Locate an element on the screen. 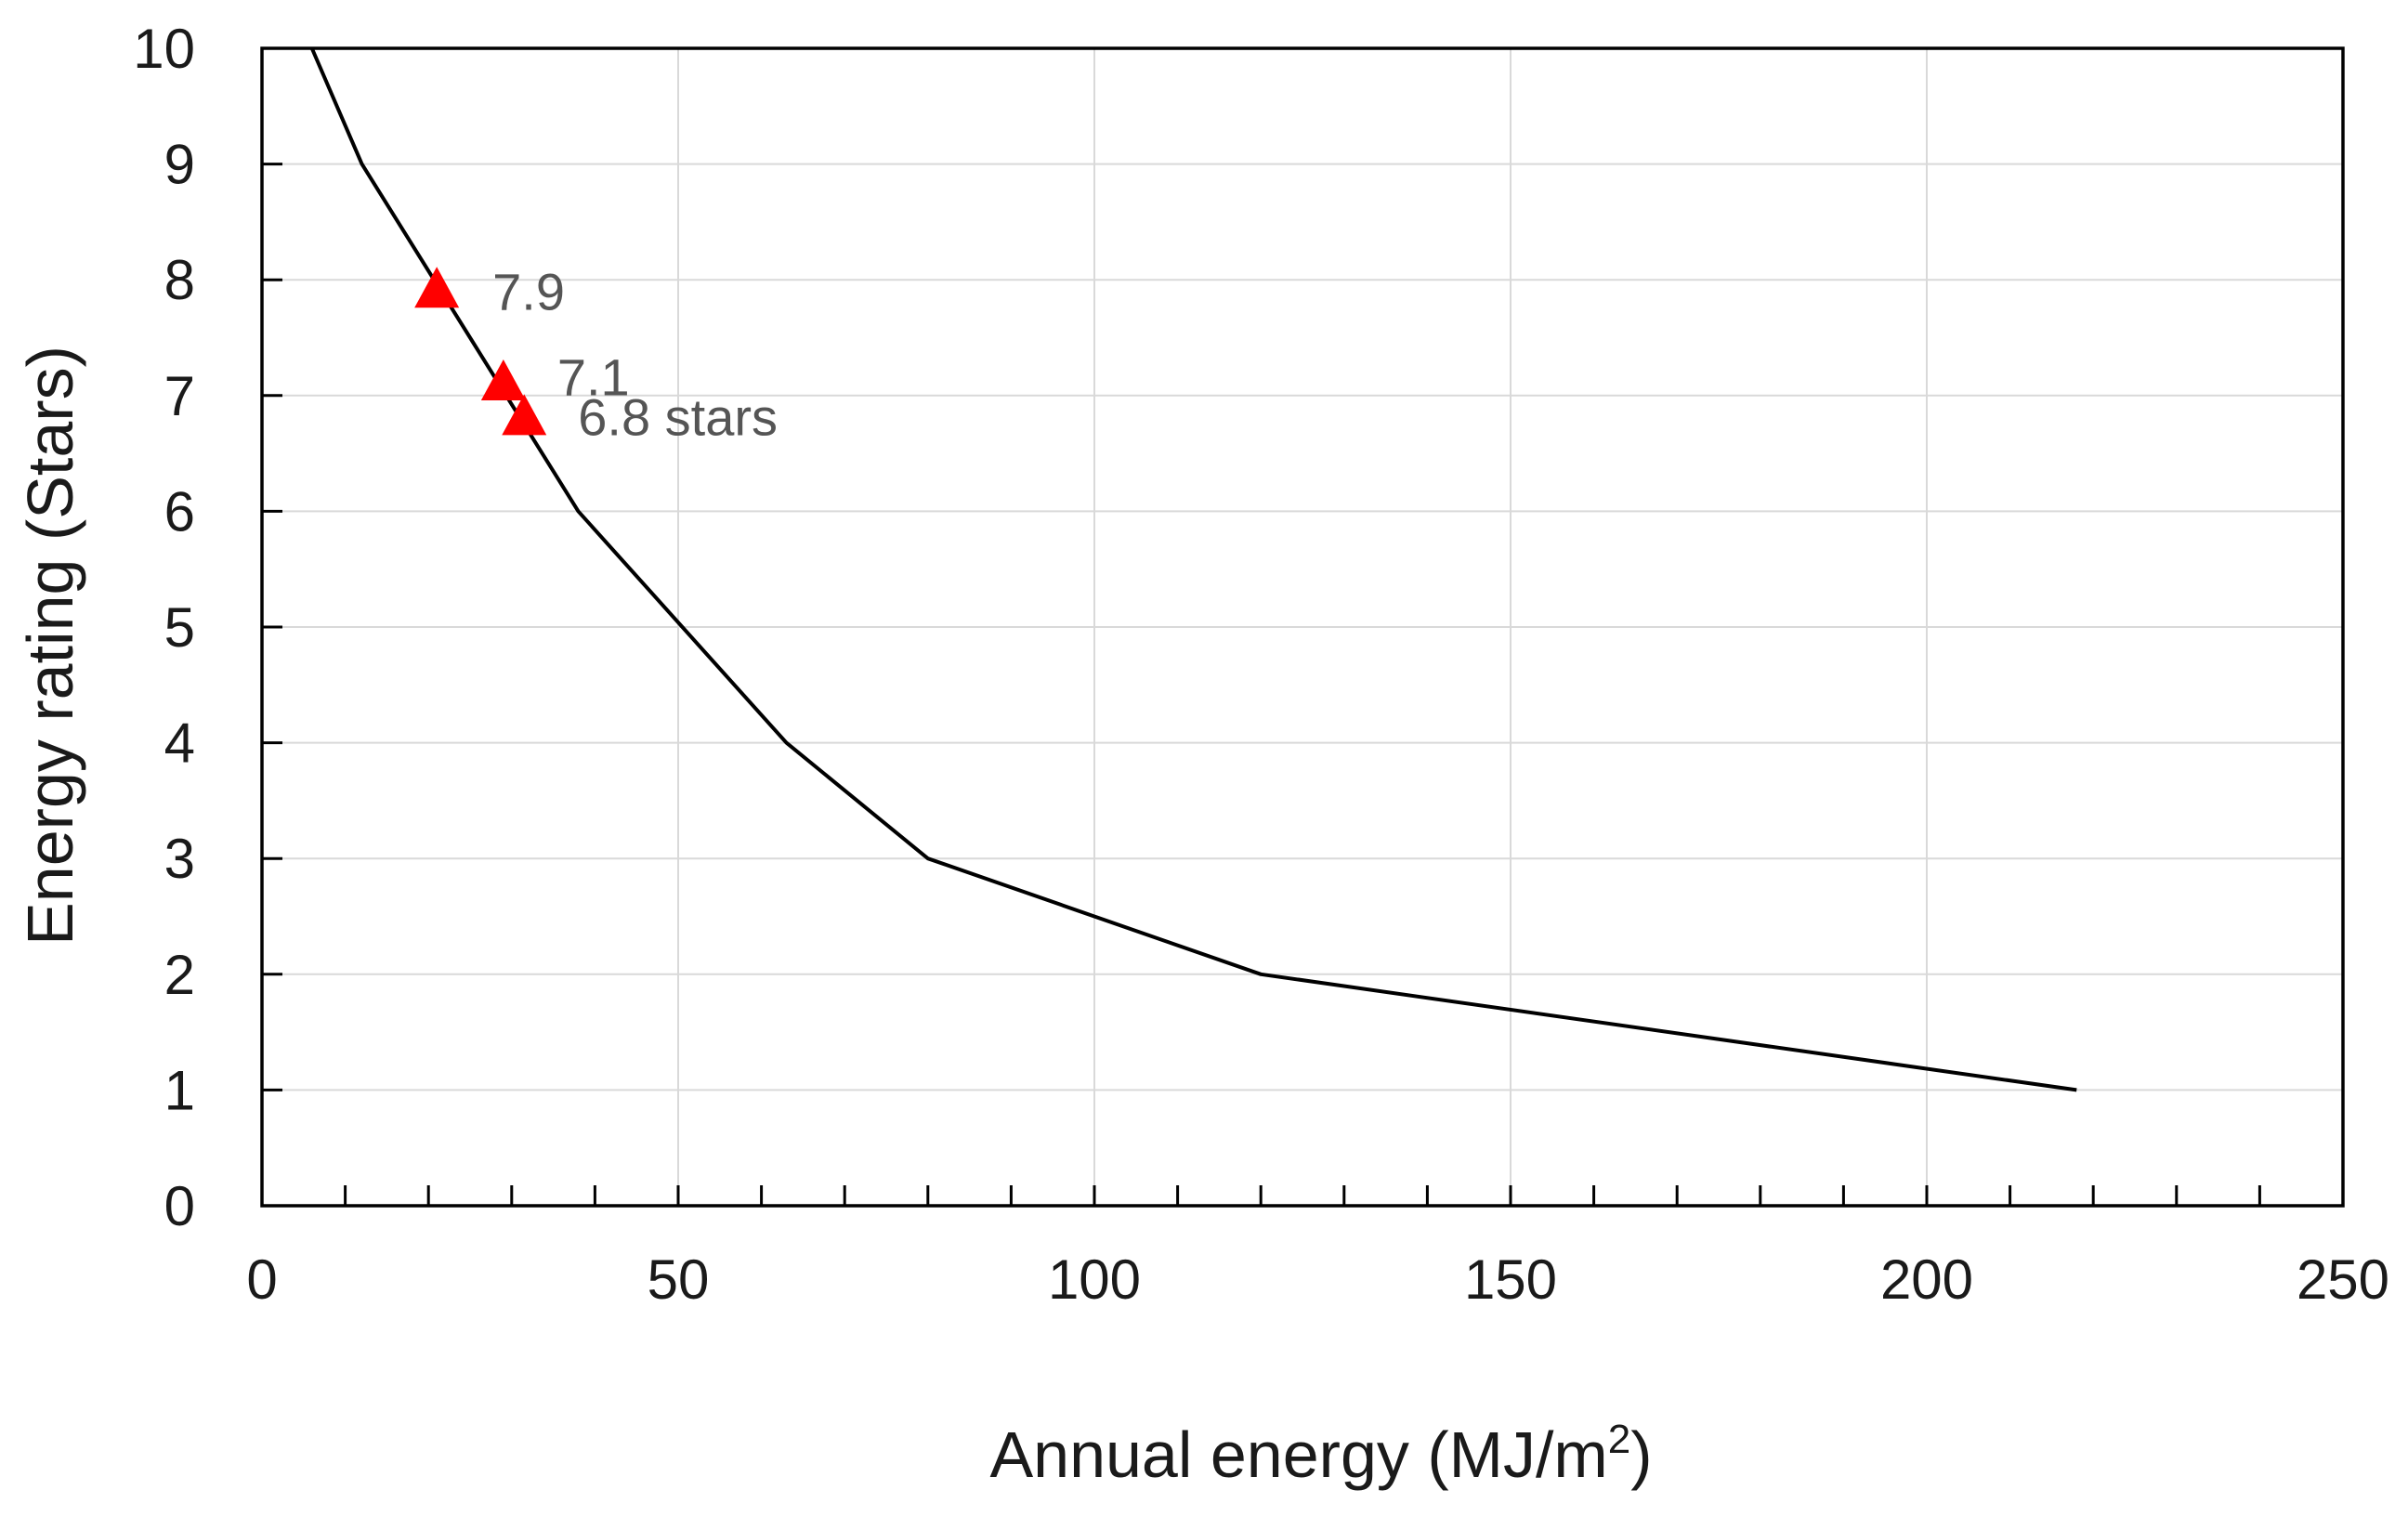 The height and width of the screenshot is (1516, 2408). x-tick-label: 50 is located at coordinates (679, 1279).